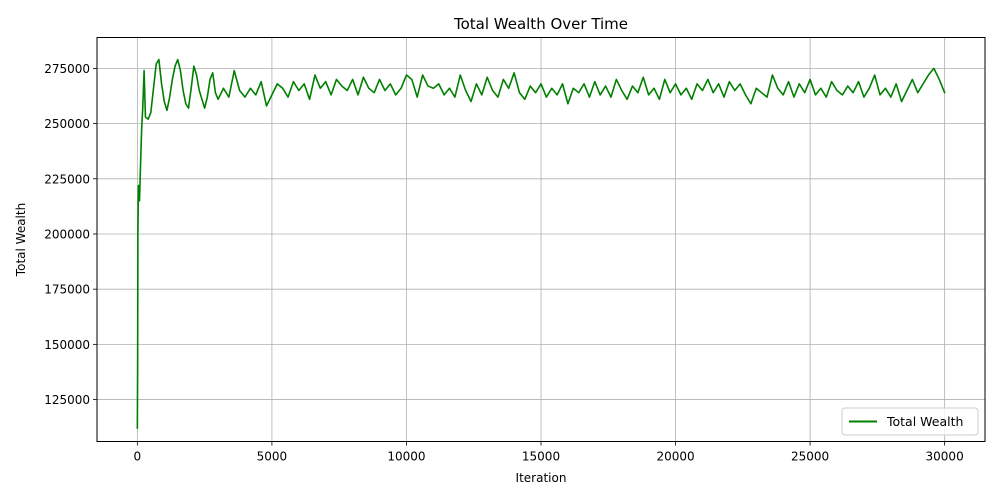  What do you see at coordinates (67, 345) in the screenshot?
I see `y-tick-label: 150000` at bounding box center [67, 345].